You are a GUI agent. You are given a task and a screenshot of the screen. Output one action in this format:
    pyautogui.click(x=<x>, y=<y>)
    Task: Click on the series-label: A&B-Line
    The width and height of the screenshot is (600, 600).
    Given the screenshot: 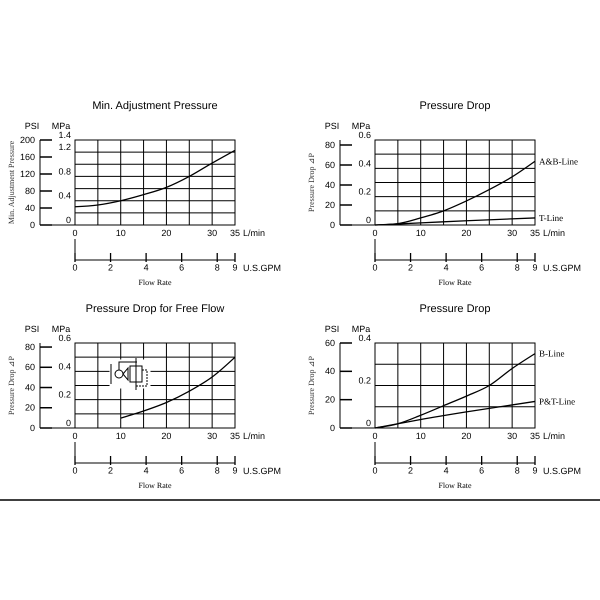 What is the action you would take?
    pyautogui.click(x=558, y=161)
    